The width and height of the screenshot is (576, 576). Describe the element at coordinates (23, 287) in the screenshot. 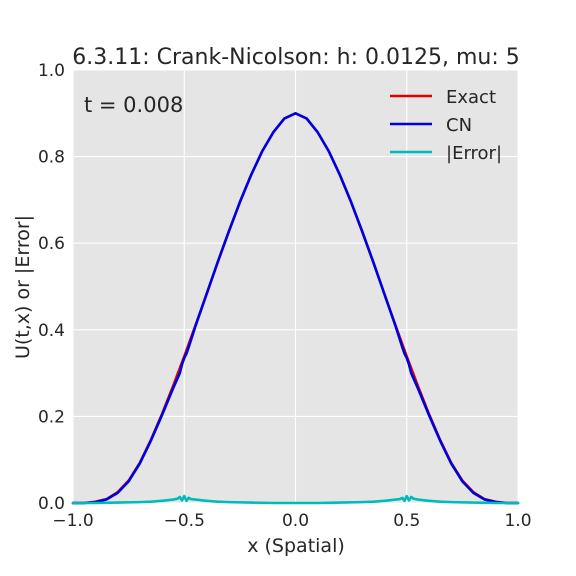

I see `y-axis-label: U(t,x) or |Error|` at that location.